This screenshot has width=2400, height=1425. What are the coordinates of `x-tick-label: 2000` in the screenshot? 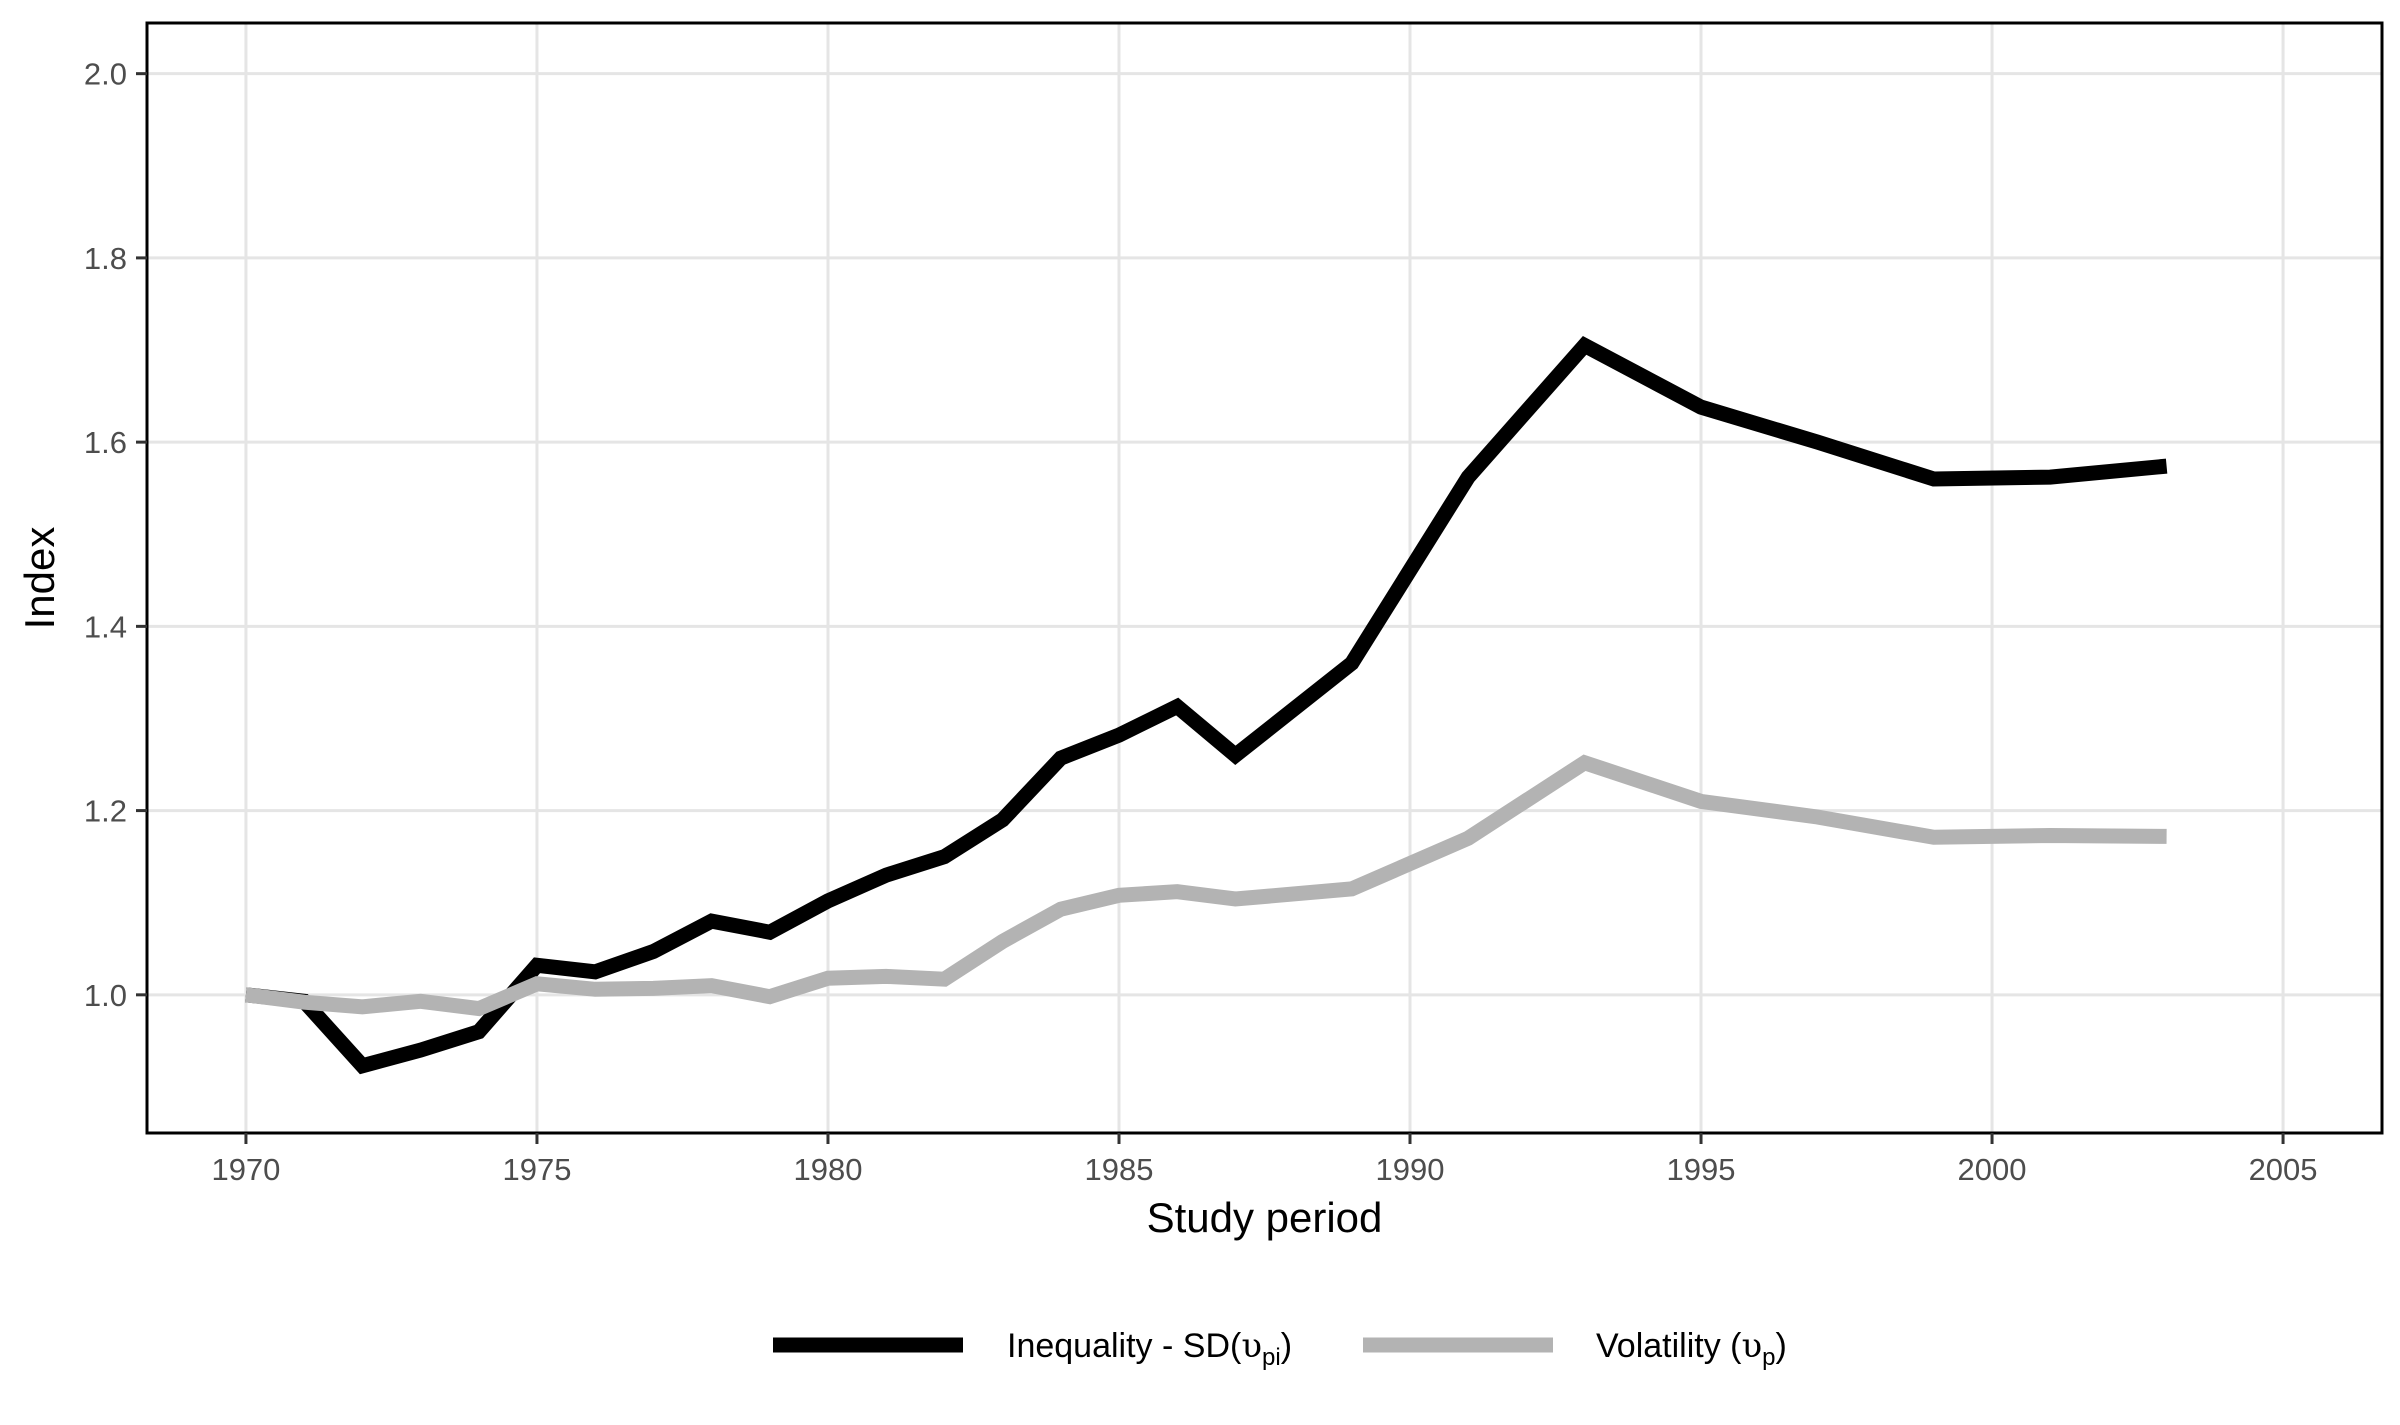 It's located at (1992, 1169).